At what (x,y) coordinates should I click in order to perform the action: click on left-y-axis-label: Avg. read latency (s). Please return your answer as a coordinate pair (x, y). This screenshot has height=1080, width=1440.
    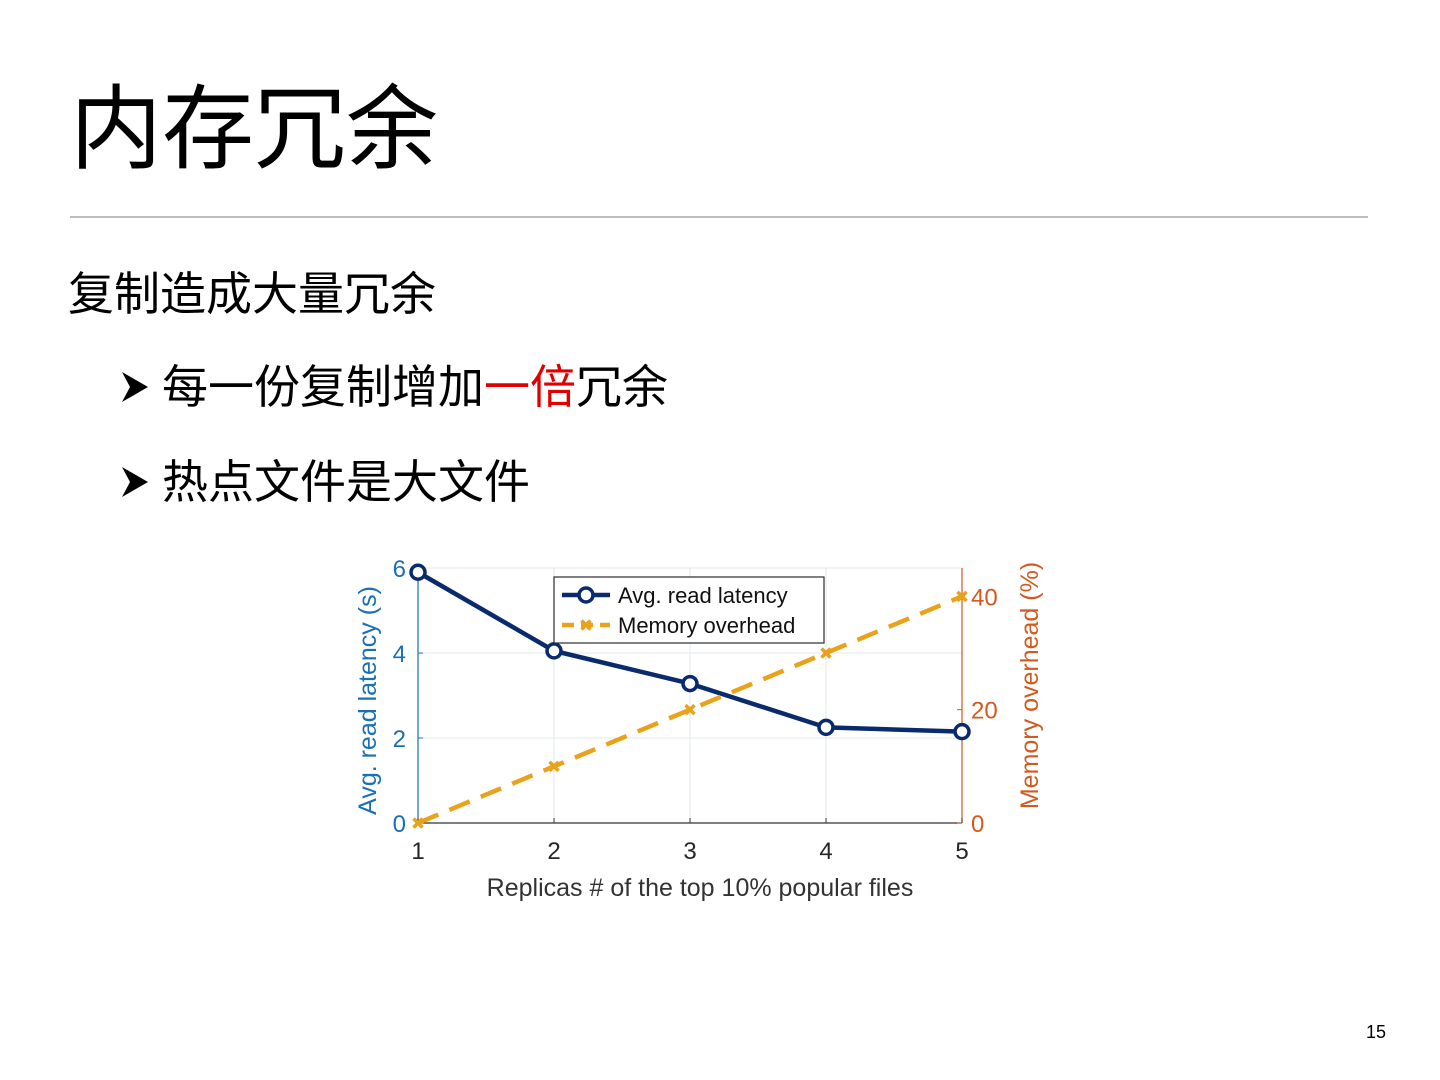
    Looking at the image, I should click on (368, 700).